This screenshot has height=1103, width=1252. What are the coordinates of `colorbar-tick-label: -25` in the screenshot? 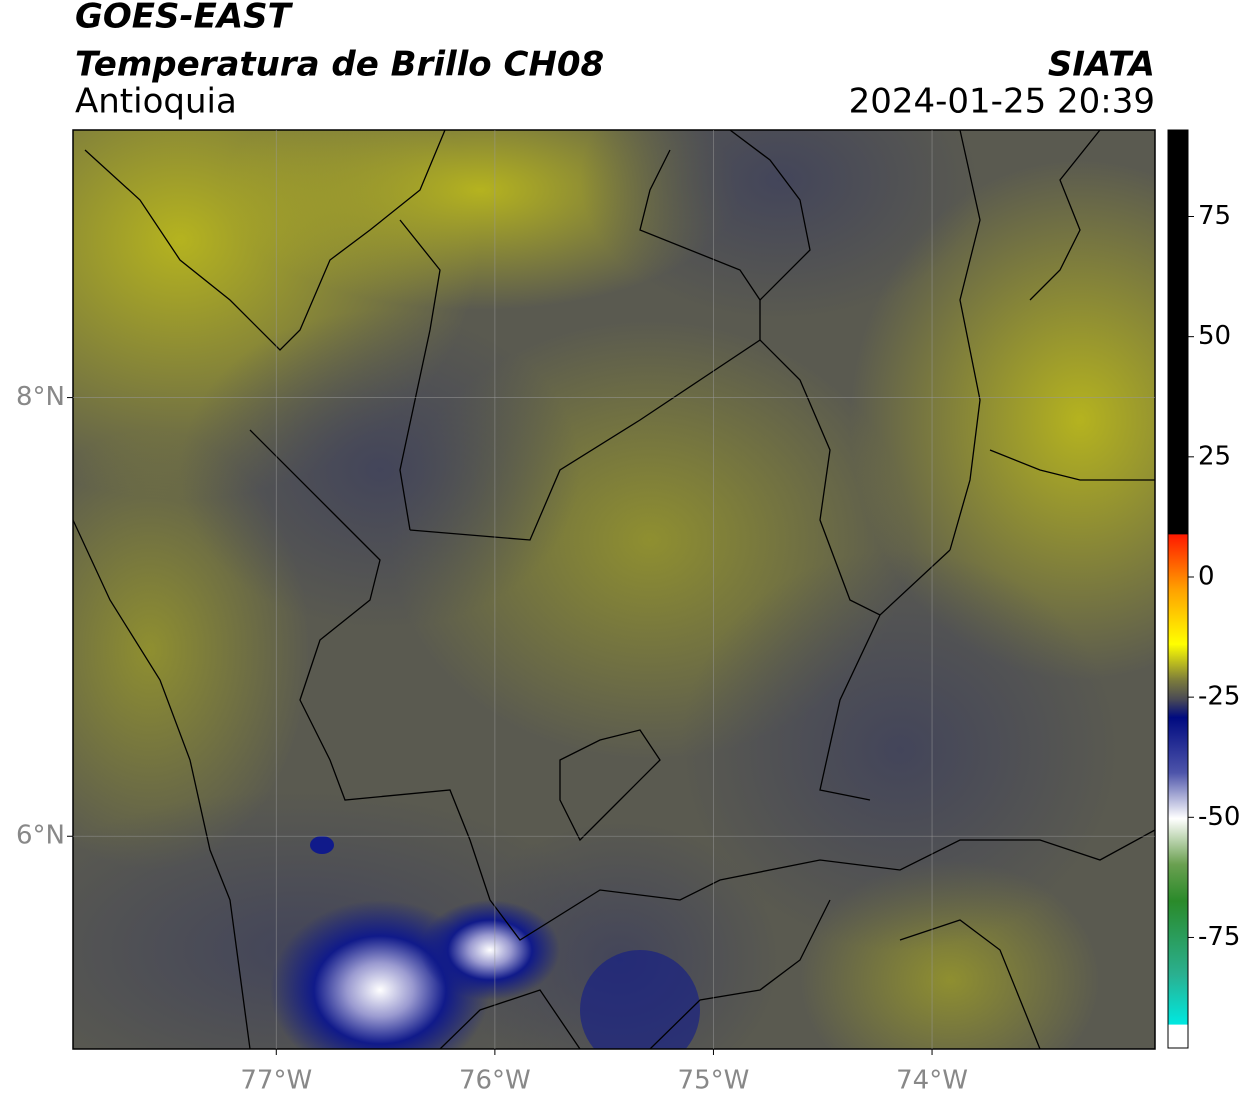 It's located at (1219, 697).